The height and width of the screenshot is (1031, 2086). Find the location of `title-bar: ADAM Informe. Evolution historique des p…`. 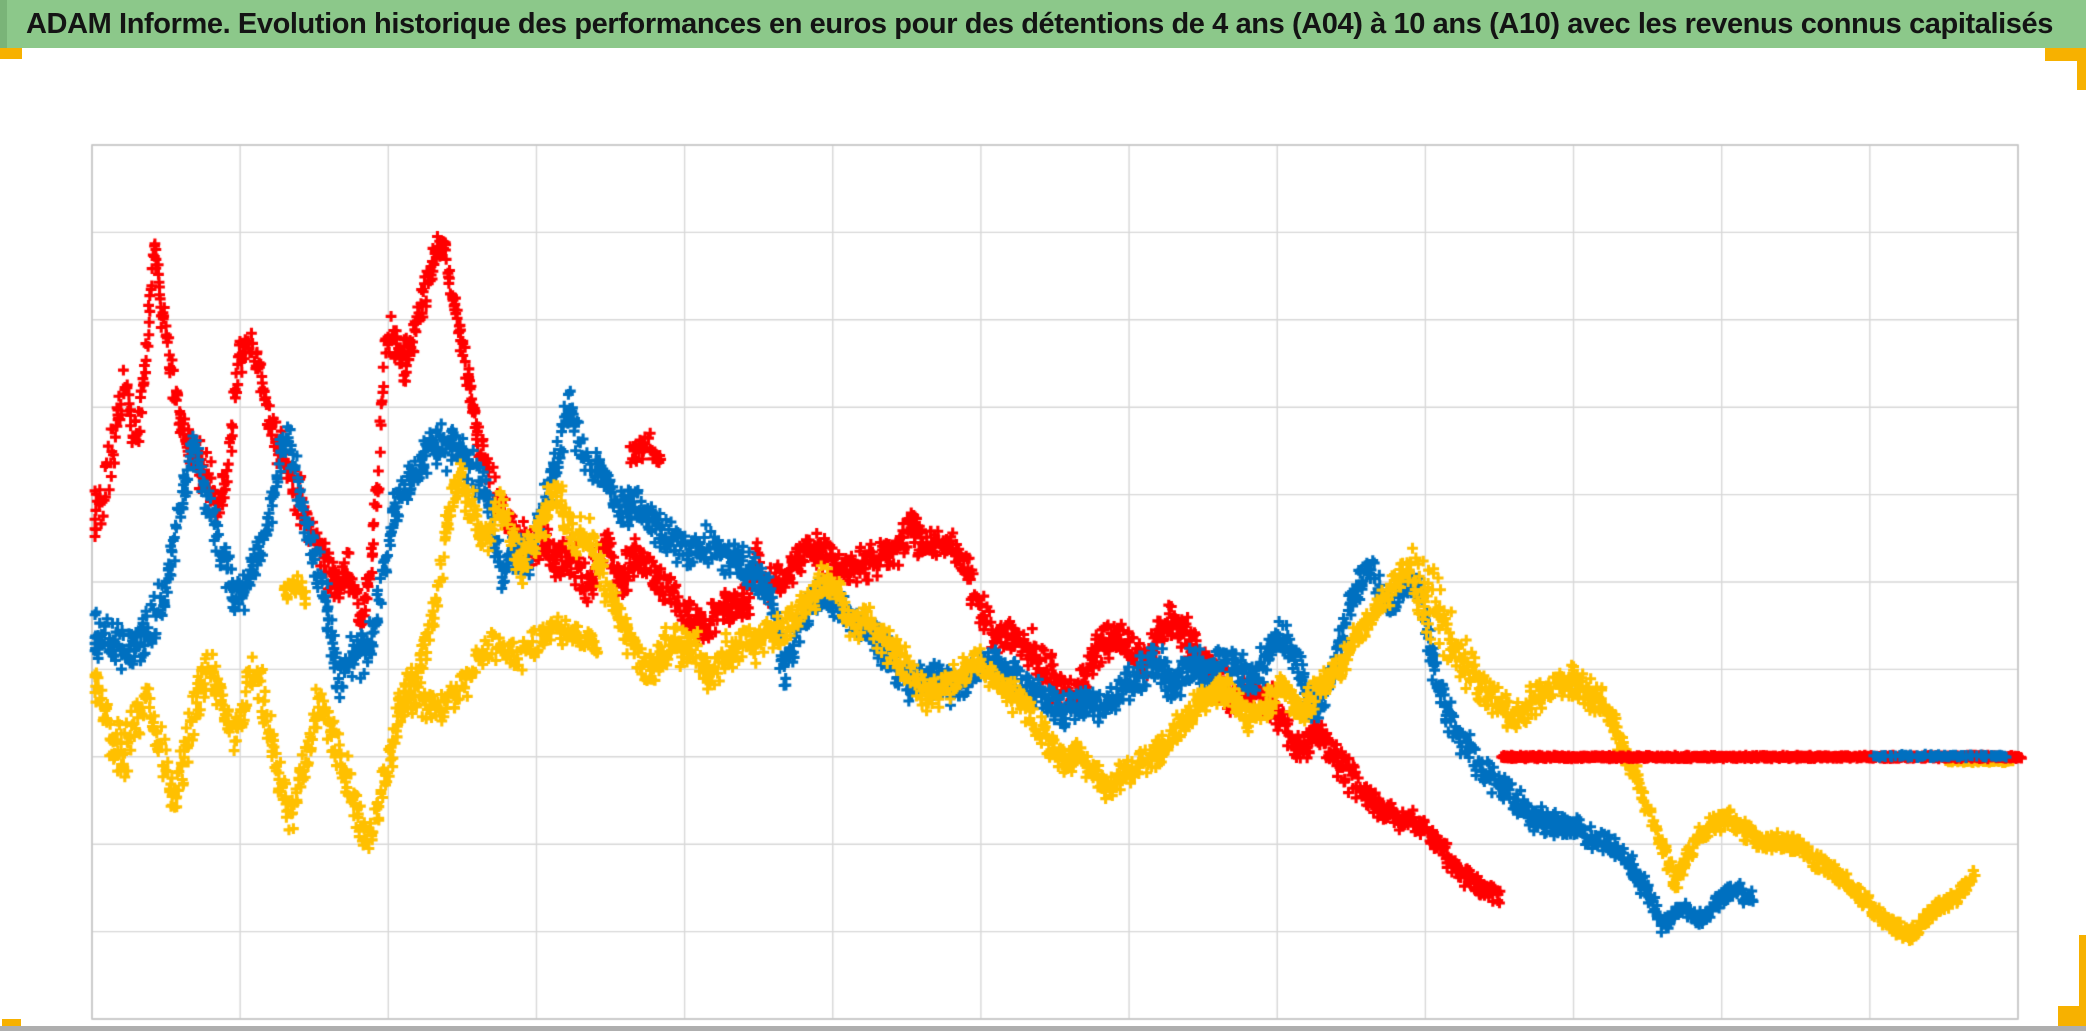

title-bar: ADAM Informe. Evolution historique des p… is located at coordinates (1043, 24).